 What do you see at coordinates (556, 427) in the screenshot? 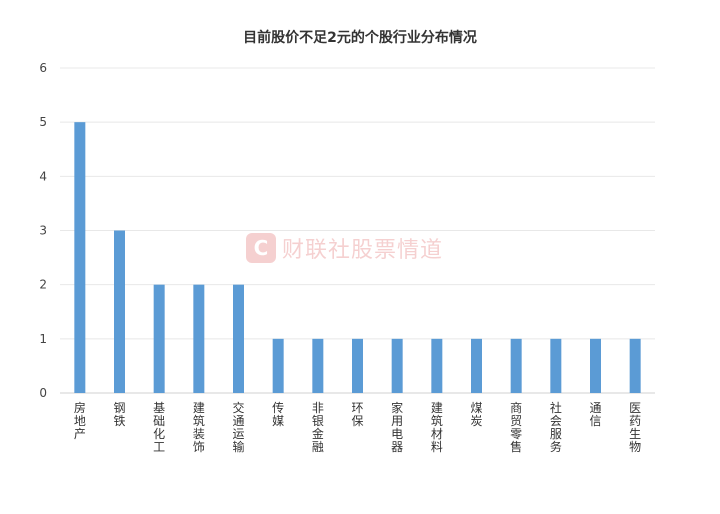
I see `x-tick-label: 社会服务` at bounding box center [556, 427].